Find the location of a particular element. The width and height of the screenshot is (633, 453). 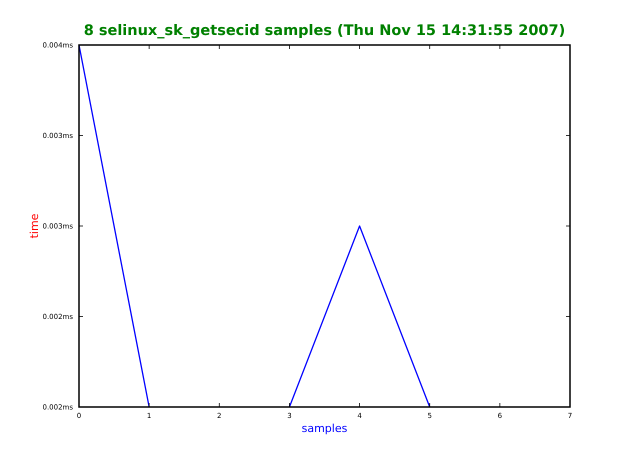

x-axis-title: samples is located at coordinates (325, 428).